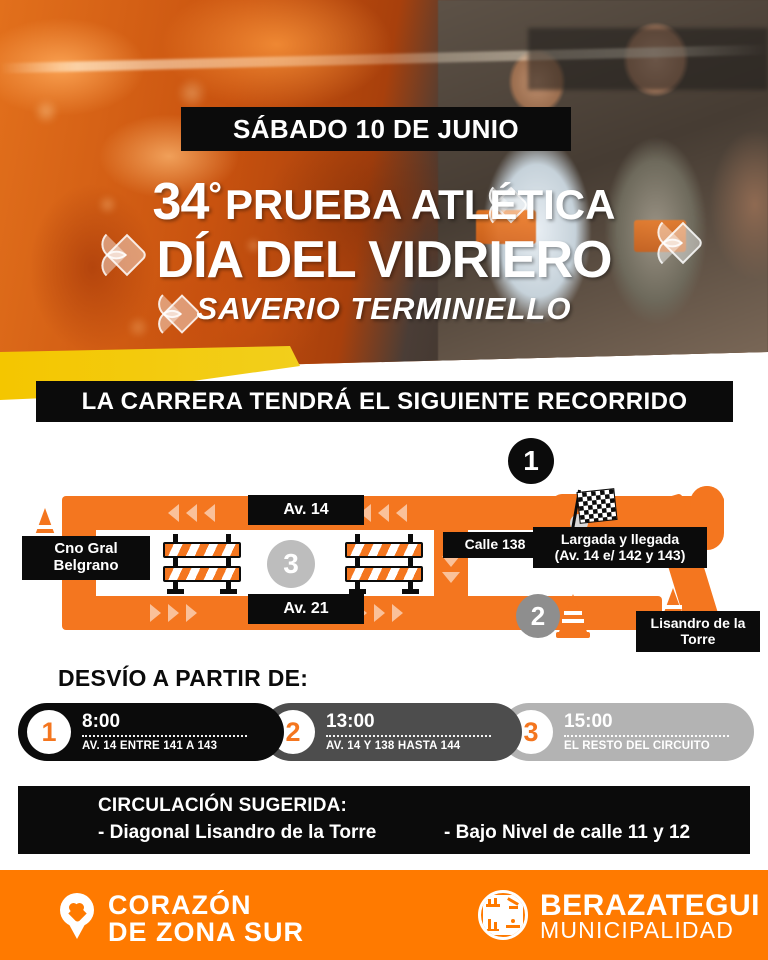 Image resolution: width=768 pixels, height=960 pixels. Describe the element at coordinates (180, 905) in the screenshot. I see `corazon-line-1: CORAZÓN` at that location.